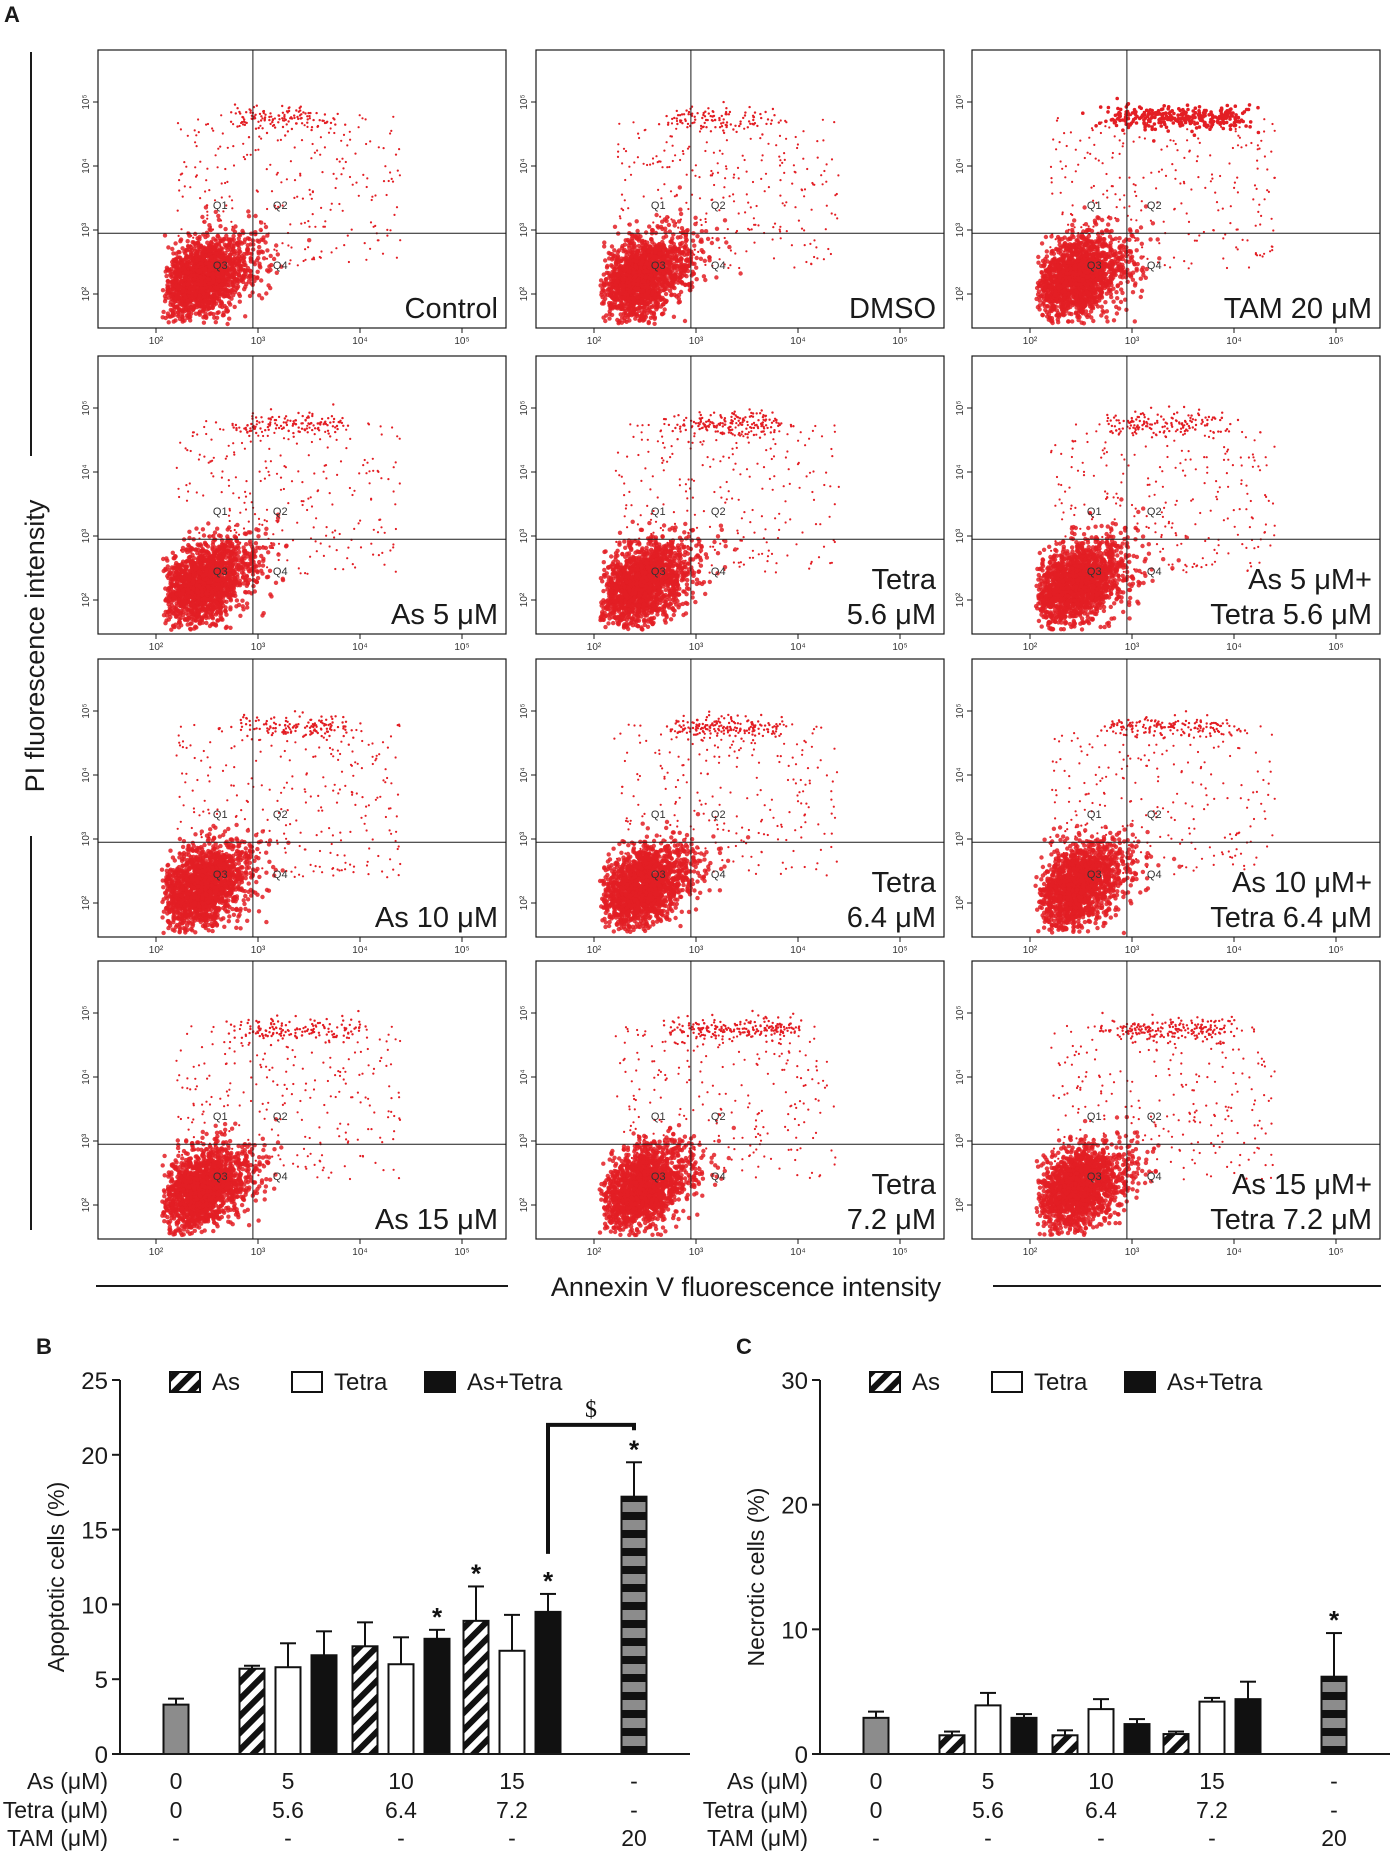 This screenshot has height=1854, width=1397. Describe the element at coordinates (797, 341) in the screenshot. I see `x-tick-label: 10⁴` at that location.